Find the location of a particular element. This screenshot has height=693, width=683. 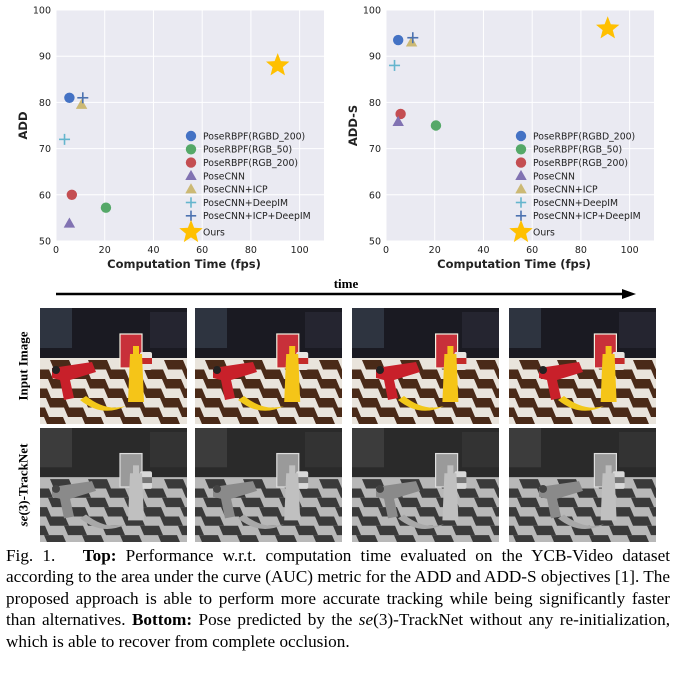

adds-point-poserbpf-rgb-50- is located at coordinates (436, 125).